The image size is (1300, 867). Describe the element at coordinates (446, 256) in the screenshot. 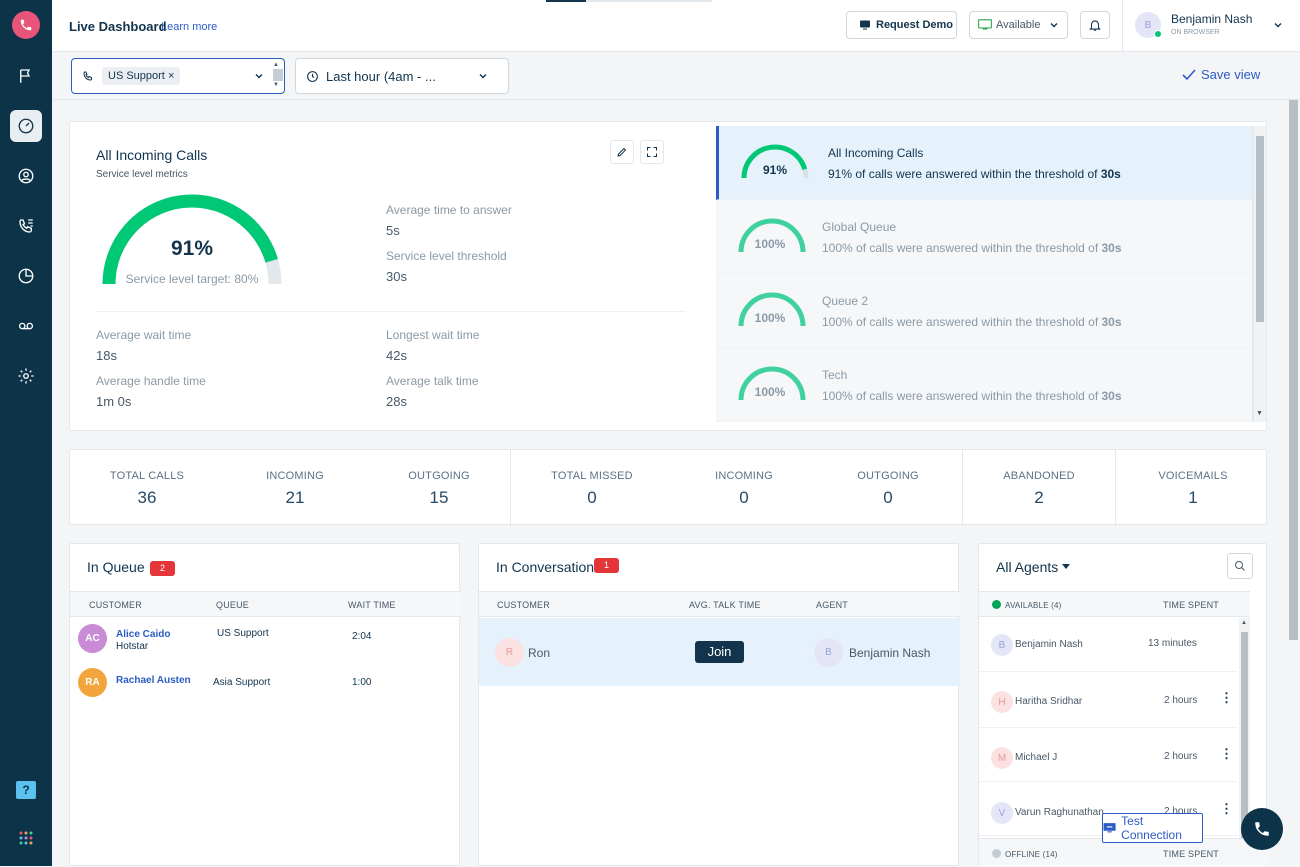

I see `threshold-label: Service level threshold` at that location.